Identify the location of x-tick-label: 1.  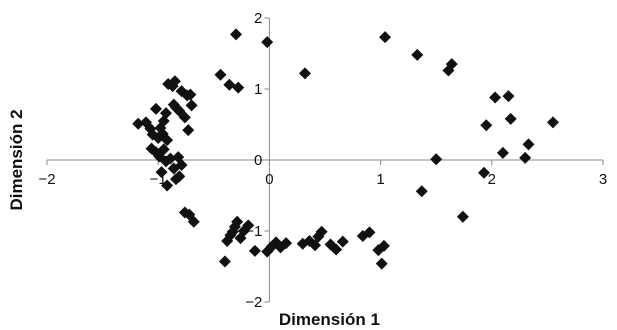
(380, 179).